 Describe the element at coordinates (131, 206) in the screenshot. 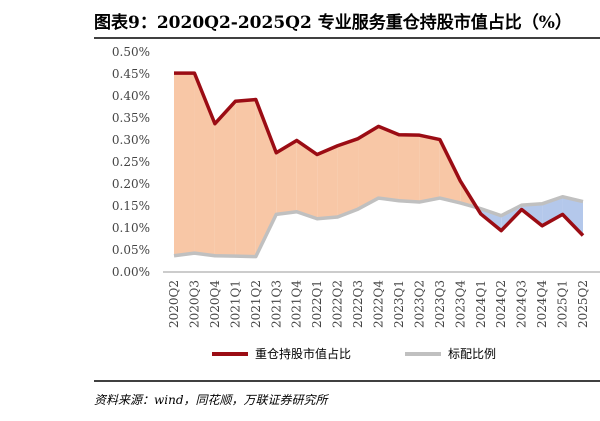

I see `y-tick-label: 0.15%` at that location.